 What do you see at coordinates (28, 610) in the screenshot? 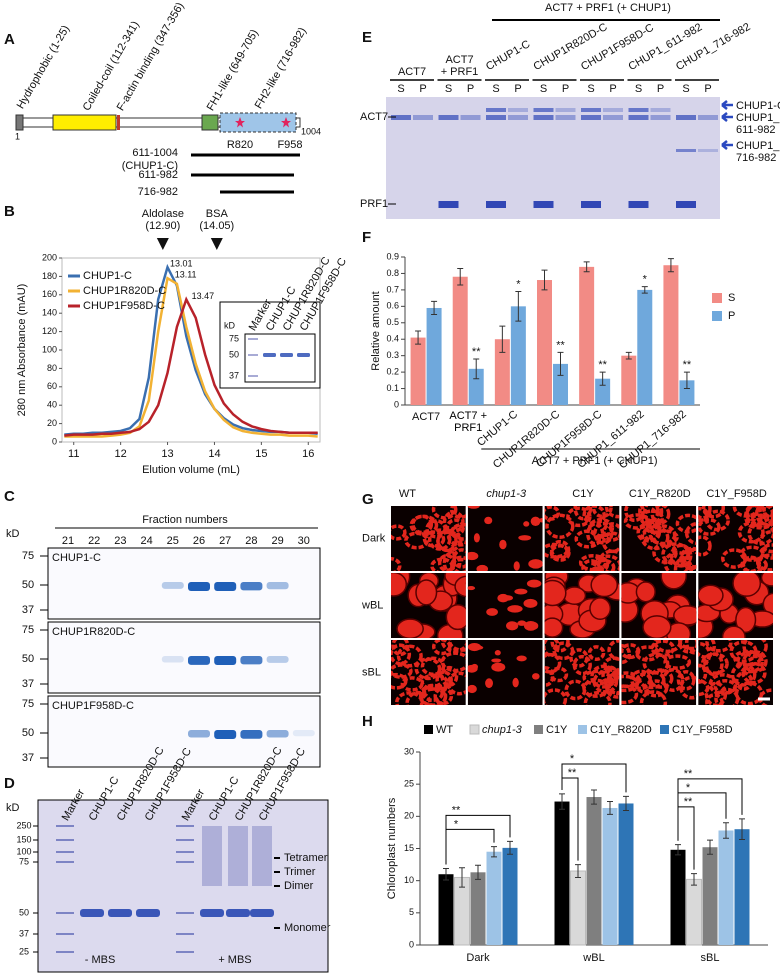
I see `marker-label: 37` at bounding box center [28, 610].